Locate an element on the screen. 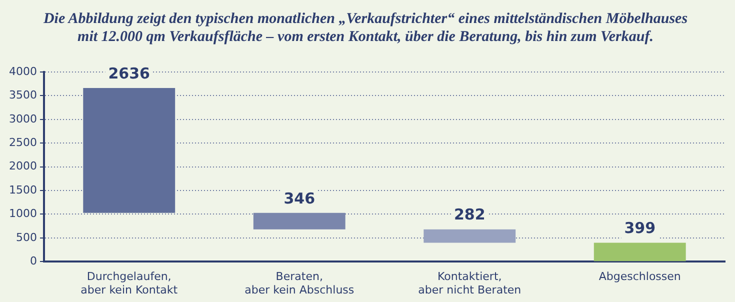 The image size is (735, 302). y-tick-label: 3000 is located at coordinates (22, 119).